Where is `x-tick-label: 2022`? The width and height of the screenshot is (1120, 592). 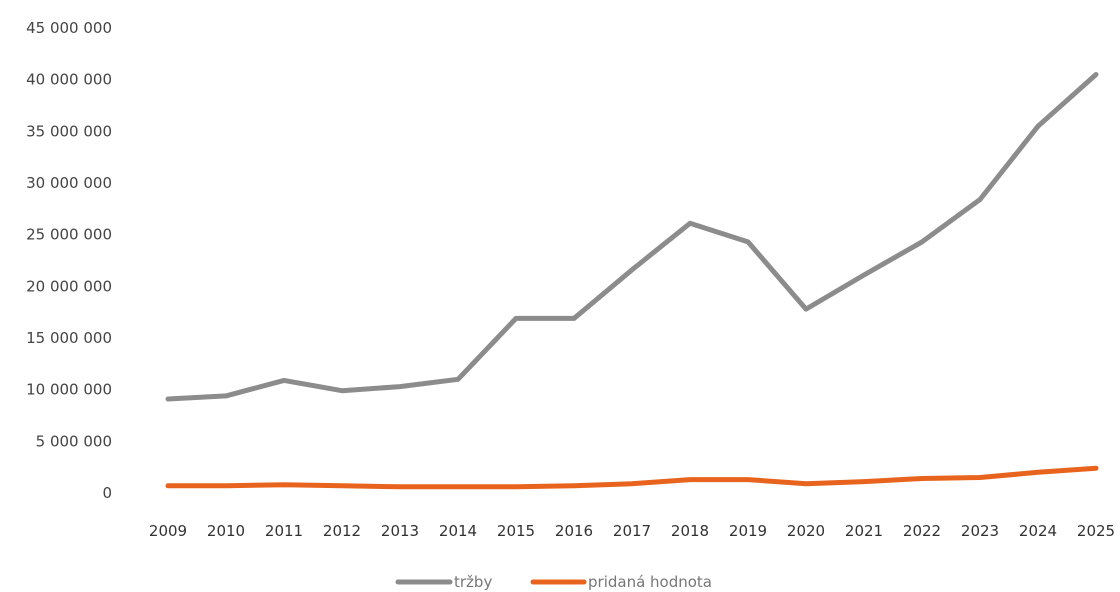 x-tick-label: 2022 is located at coordinates (922, 531).